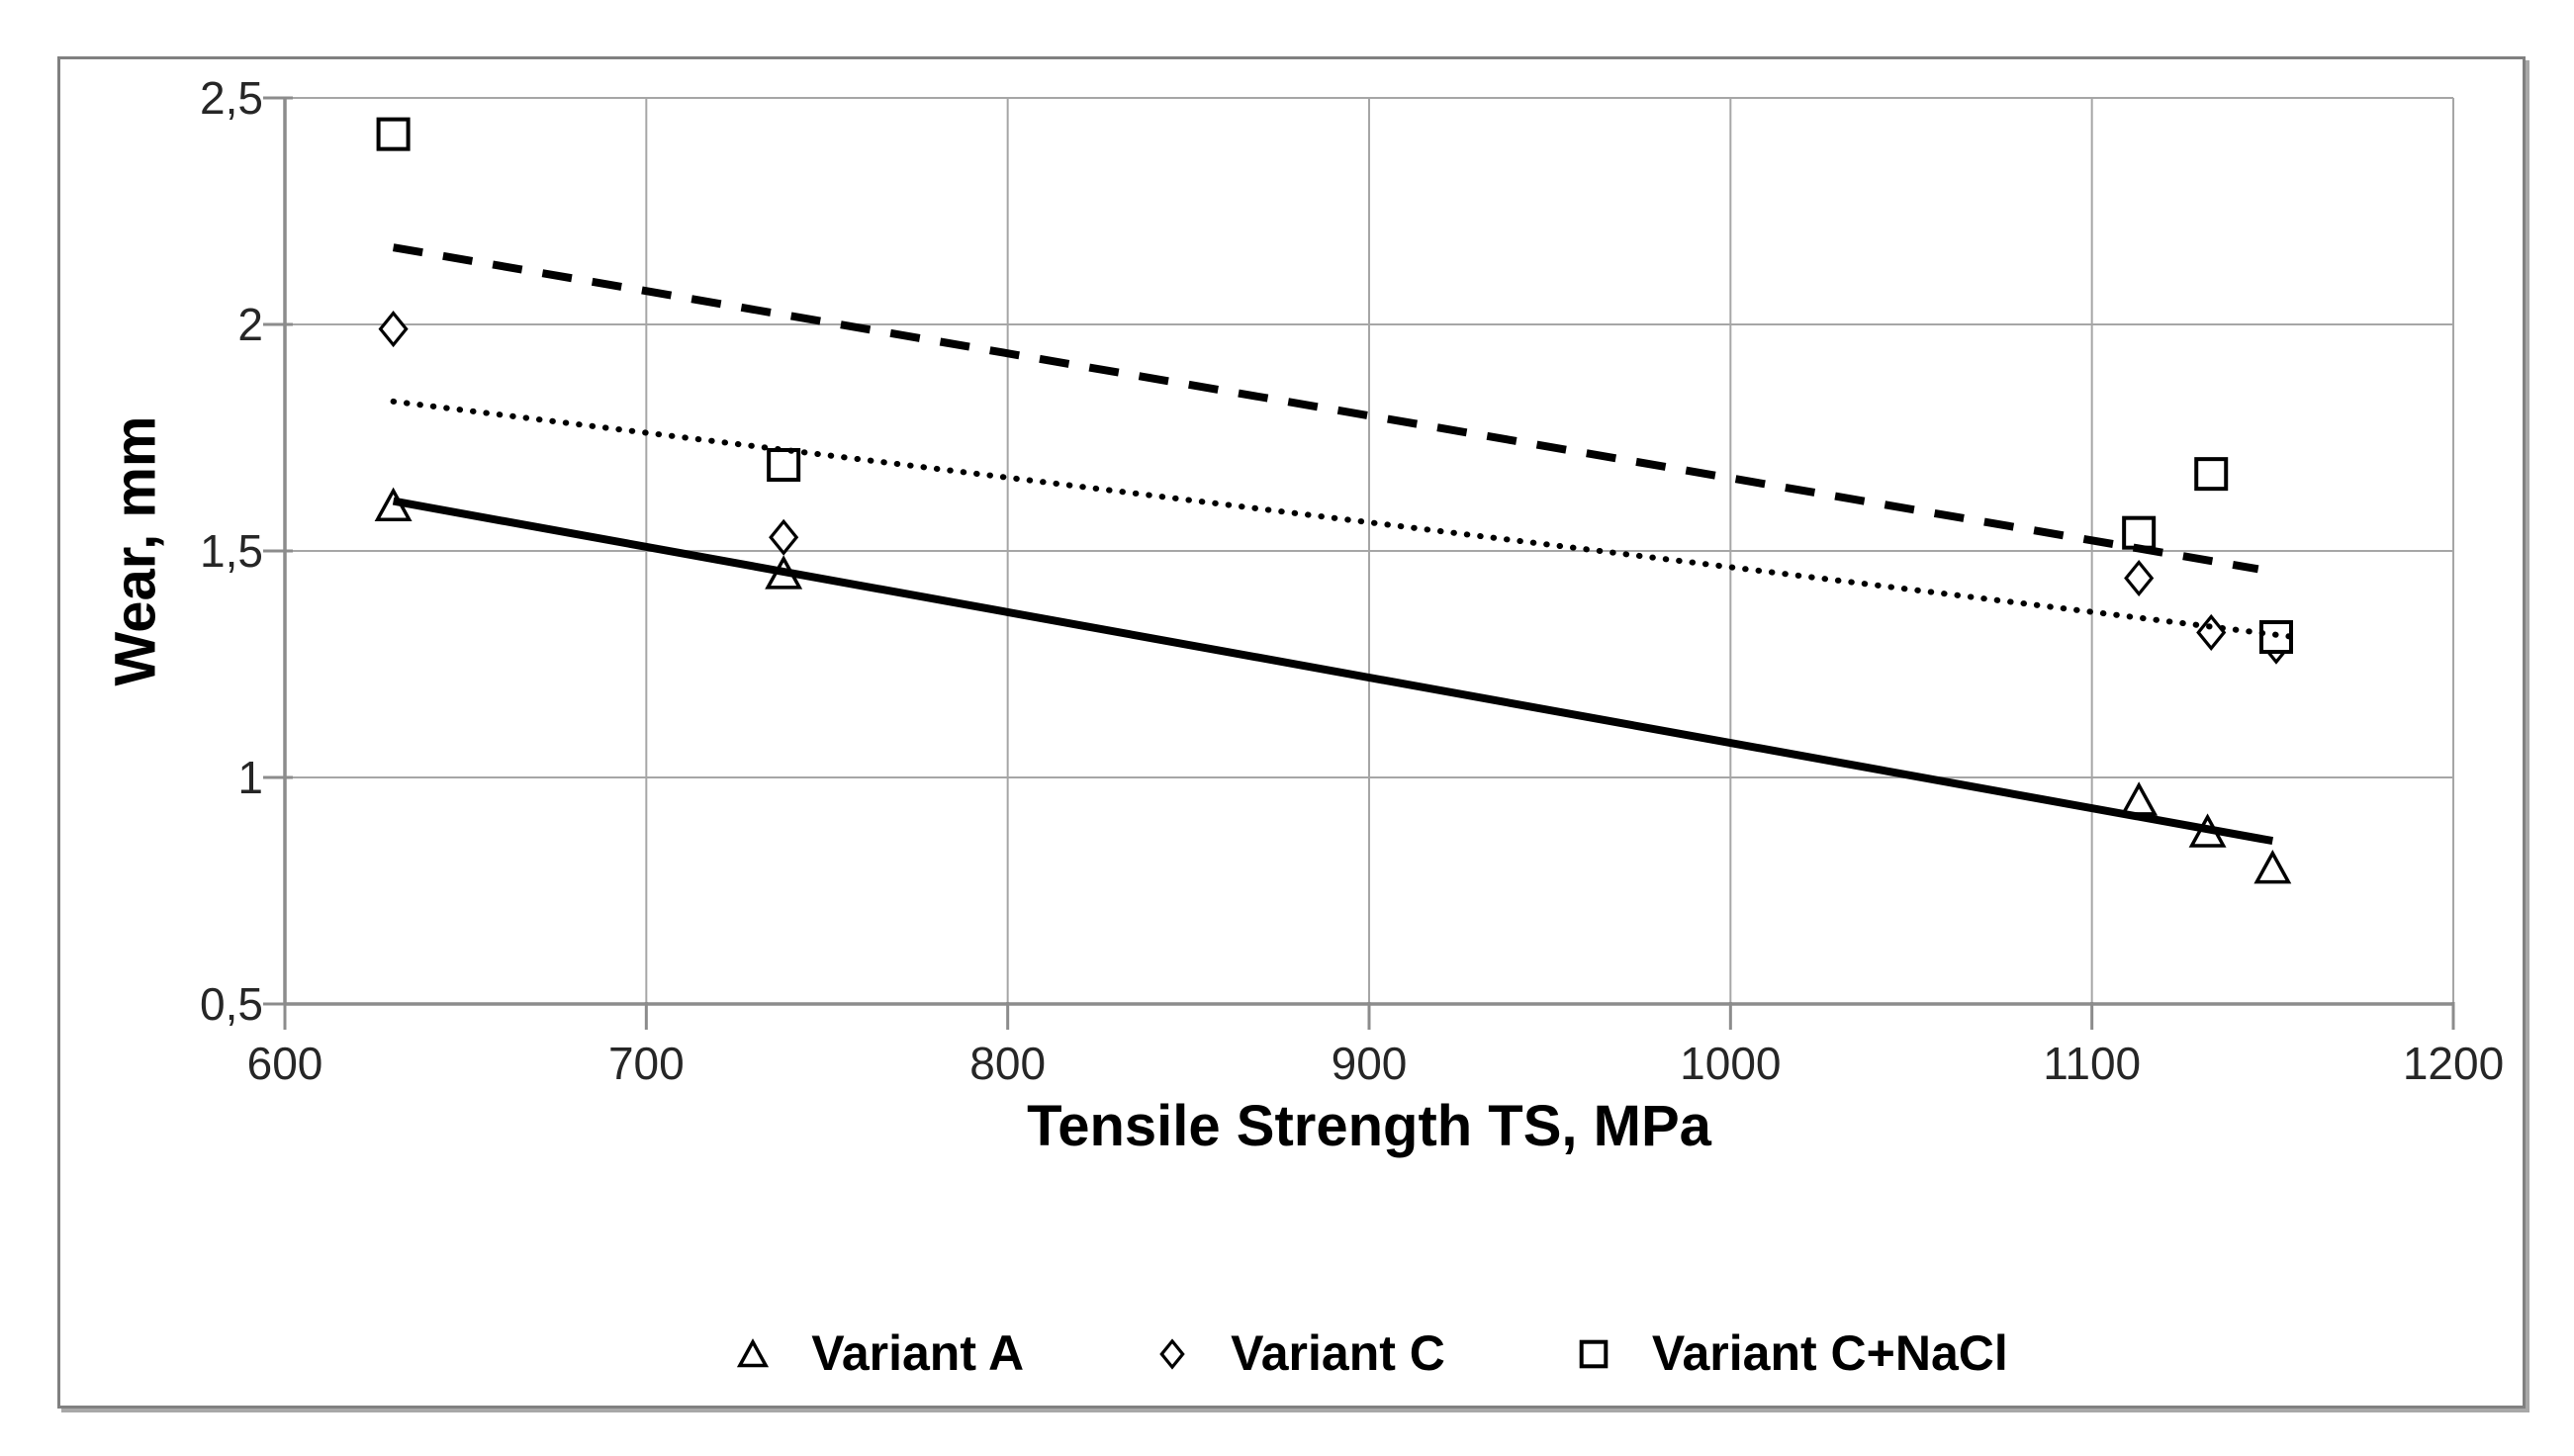 The image size is (2574, 1456). Describe the element at coordinates (1338, 1353) in the screenshot. I see `legend-label-variant-c: Variant C` at that location.